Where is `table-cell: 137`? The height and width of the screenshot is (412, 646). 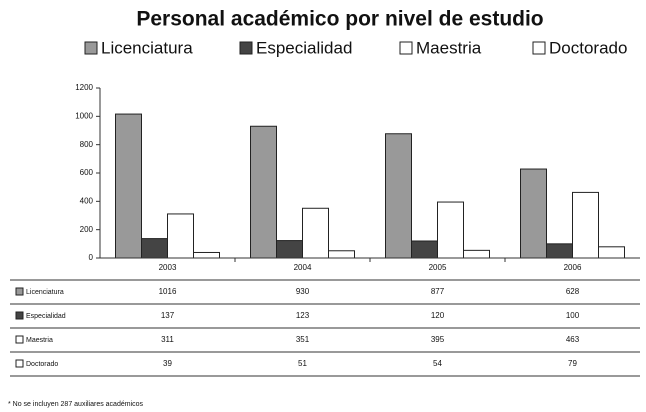
table-cell: 137 is located at coordinates (168, 315).